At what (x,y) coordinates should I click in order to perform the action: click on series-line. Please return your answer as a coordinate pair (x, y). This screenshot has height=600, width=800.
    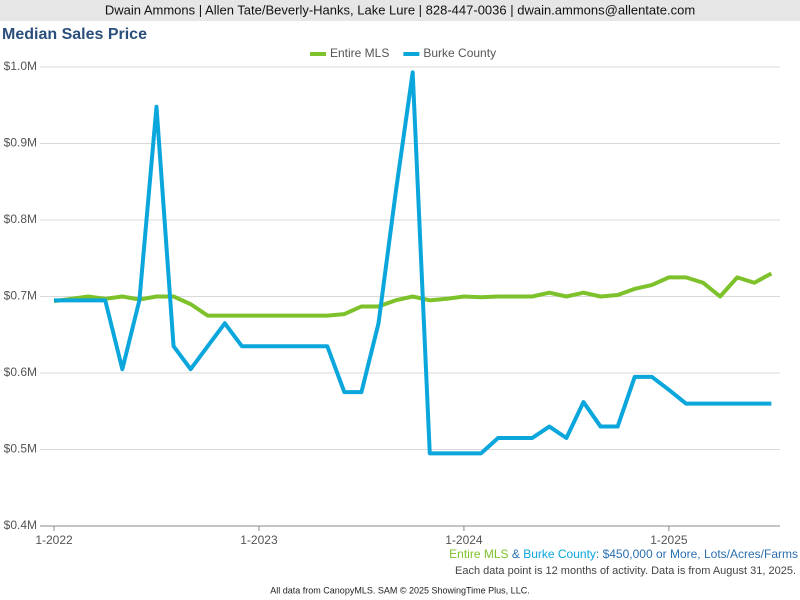
    Looking at the image, I should click on (413, 294).